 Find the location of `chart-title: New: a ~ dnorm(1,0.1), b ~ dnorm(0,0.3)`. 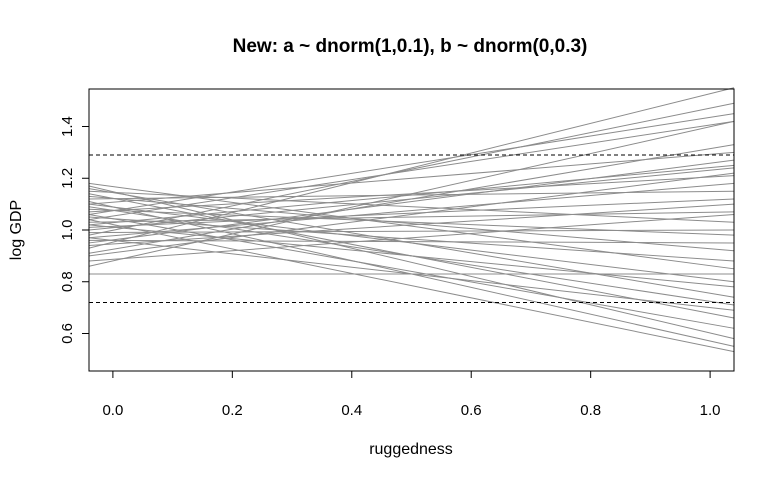

chart-title: New: a ~ dnorm(1,0.1), b ~ dnorm(0,0.3) is located at coordinates (410, 46).